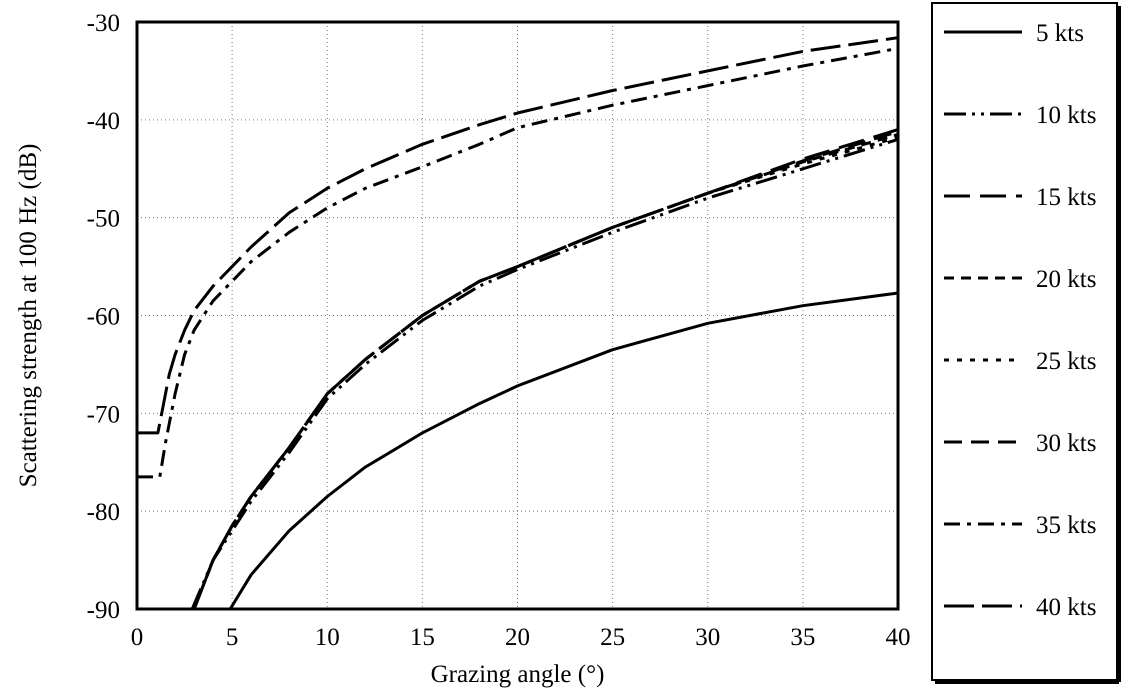  I want to click on y-tick-label: -90, so click(103, 610).